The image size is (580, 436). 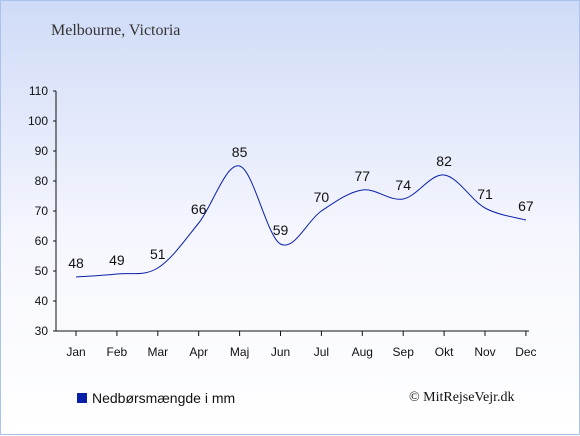 I want to click on data-label: 70, so click(x=322, y=197).